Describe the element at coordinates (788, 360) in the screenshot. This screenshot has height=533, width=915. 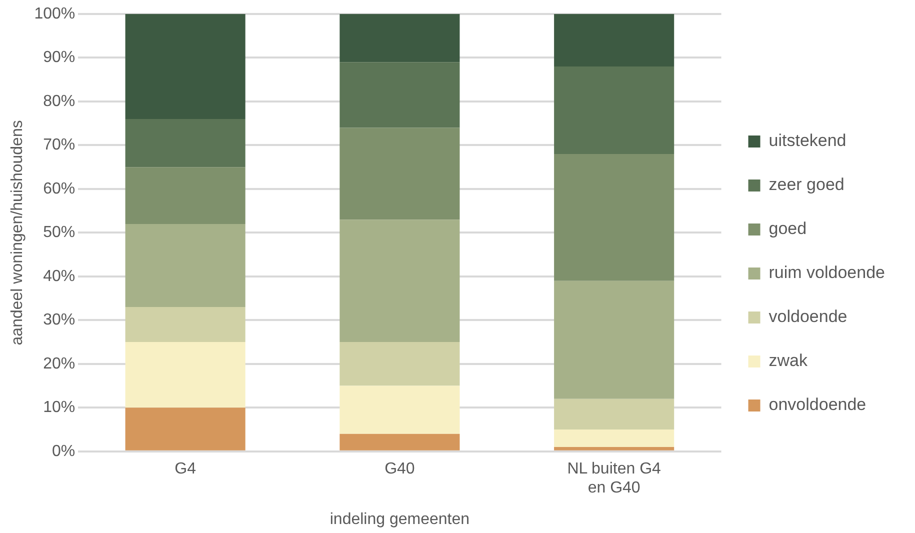
I see `legend-label: zwak` at that location.